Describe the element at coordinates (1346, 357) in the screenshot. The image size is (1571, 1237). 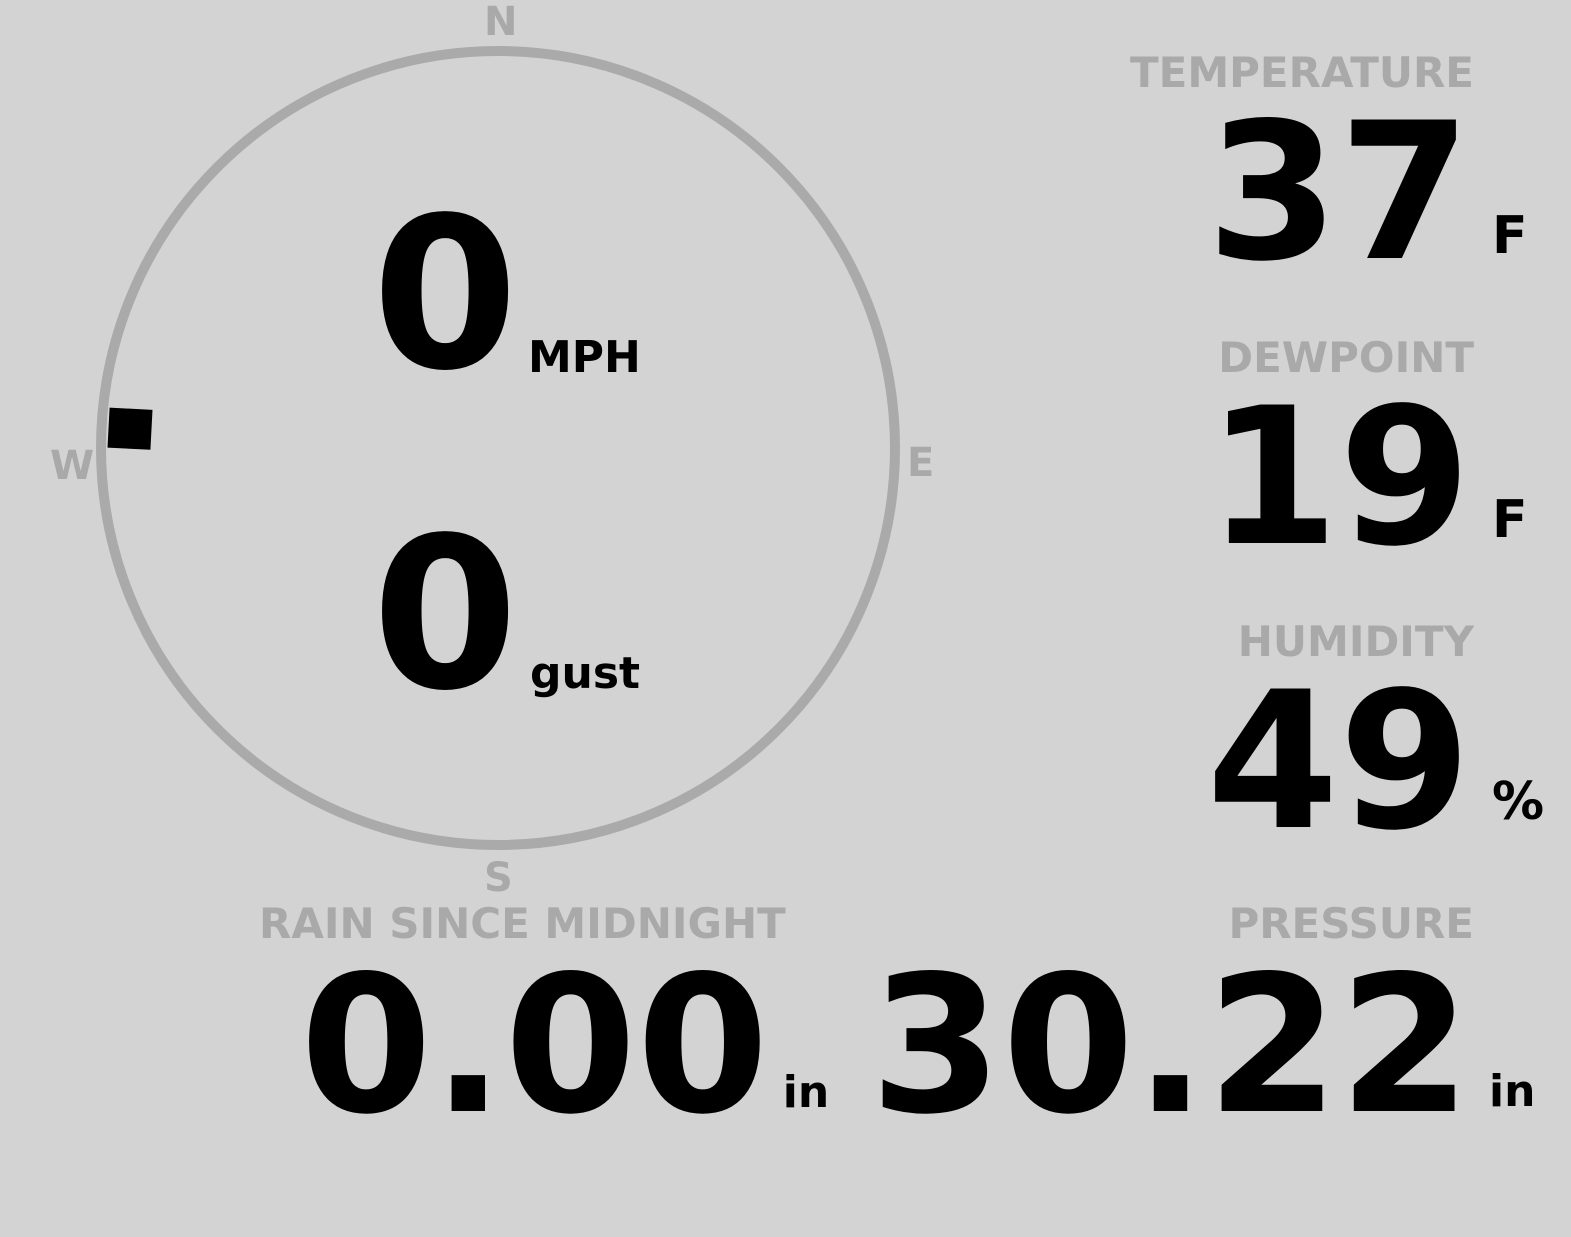
I see `dewpoint-label: DEWPOINT` at that location.